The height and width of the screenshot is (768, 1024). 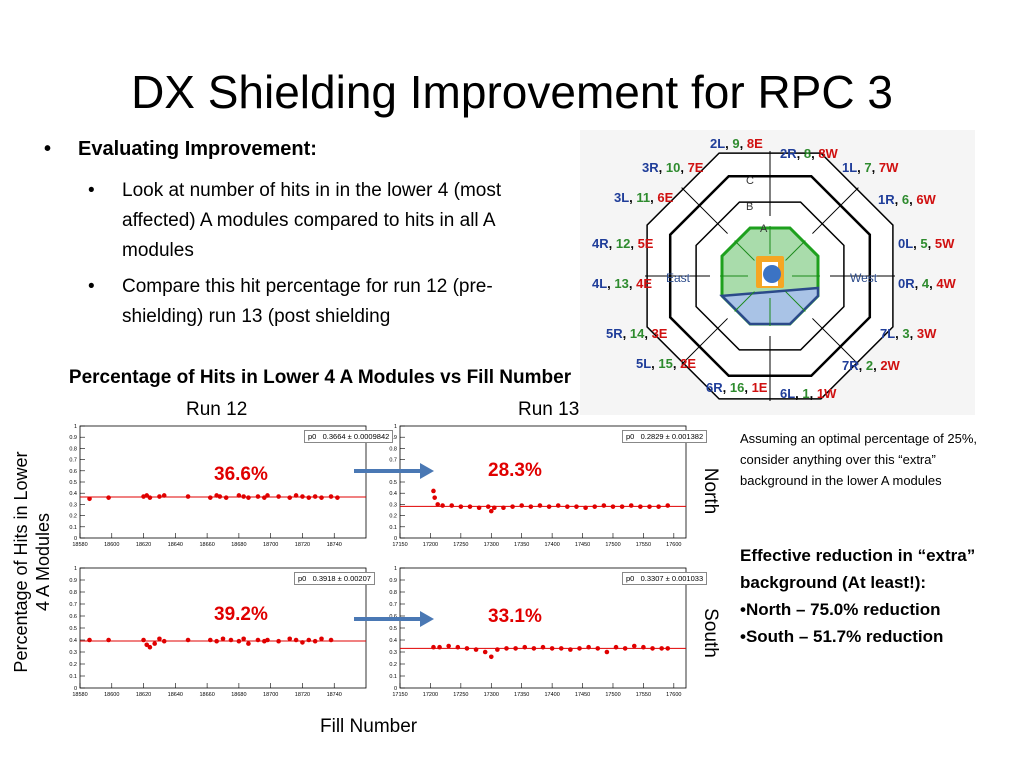 I want to click on south-label: South, so click(x=710, y=633).